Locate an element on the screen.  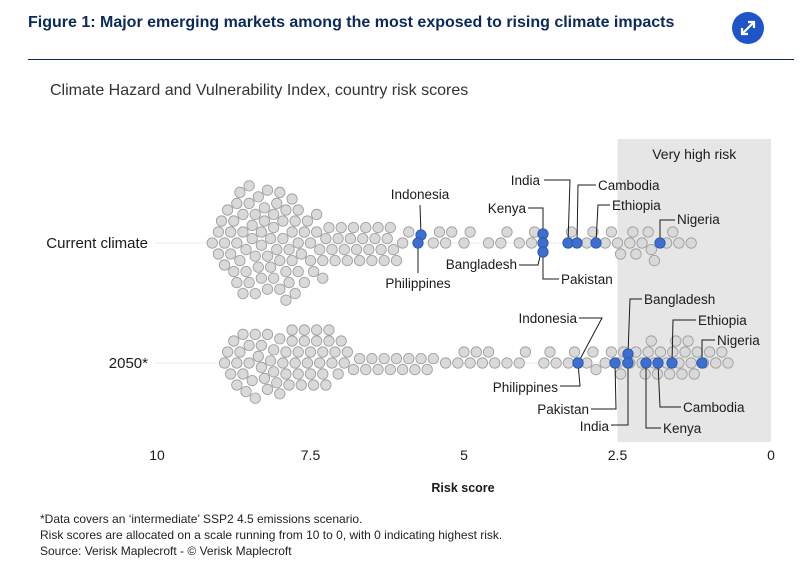
country-callout-label: Indonesia is located at coordinates (420, 194).